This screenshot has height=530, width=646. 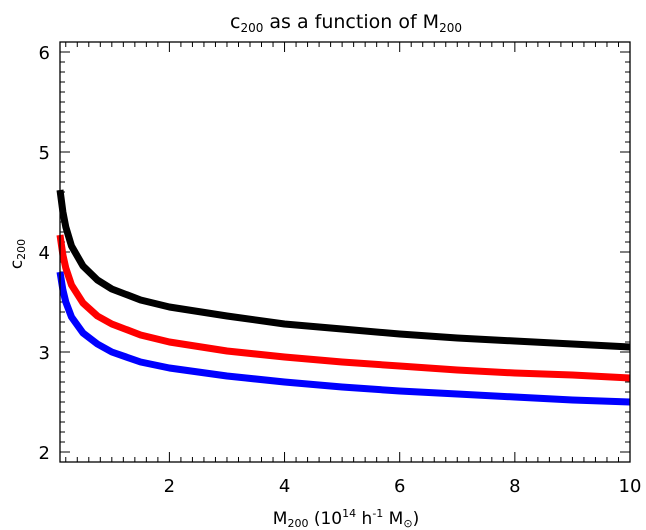 What do you see at coordinates (514, 486) in the screenshot?
I see `x-tick-label: 8` at bounding box center [514, 486].